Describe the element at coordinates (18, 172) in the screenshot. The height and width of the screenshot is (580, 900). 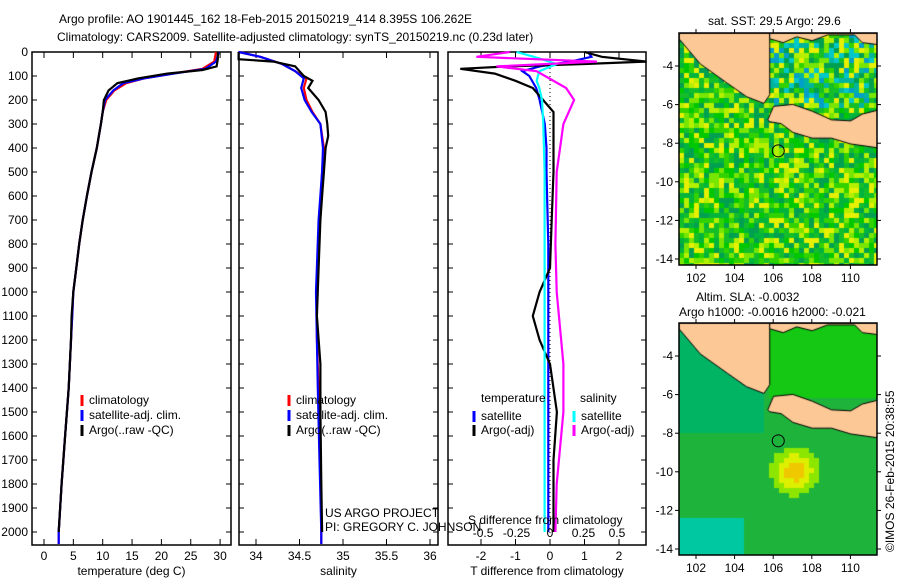
I see `y-tick-label: 500` at that location.